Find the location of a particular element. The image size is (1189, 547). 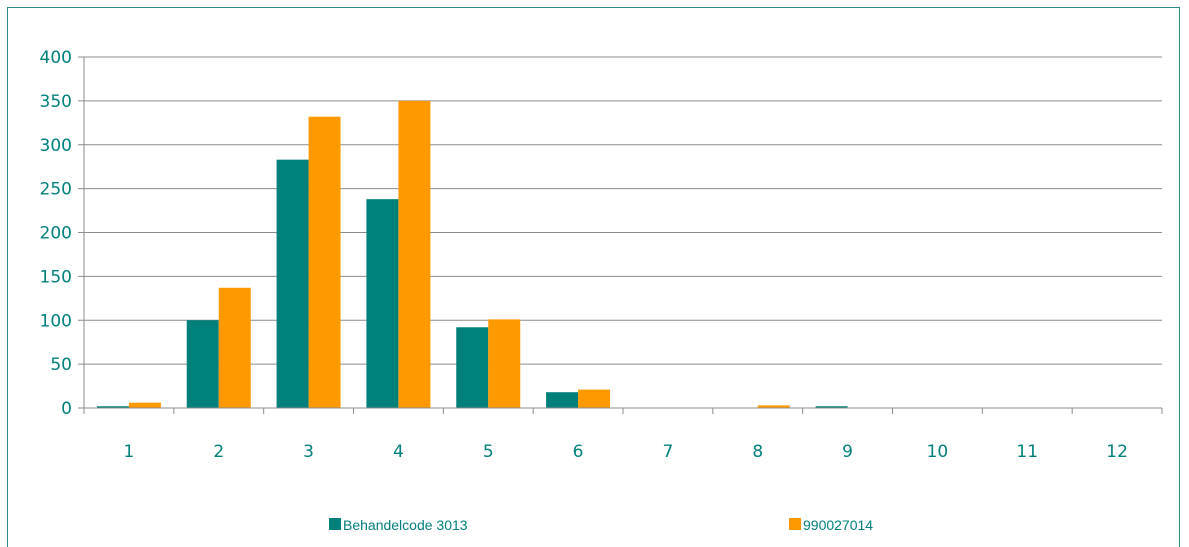

x-tick-label: 6 is located at coordinates (578, 452).